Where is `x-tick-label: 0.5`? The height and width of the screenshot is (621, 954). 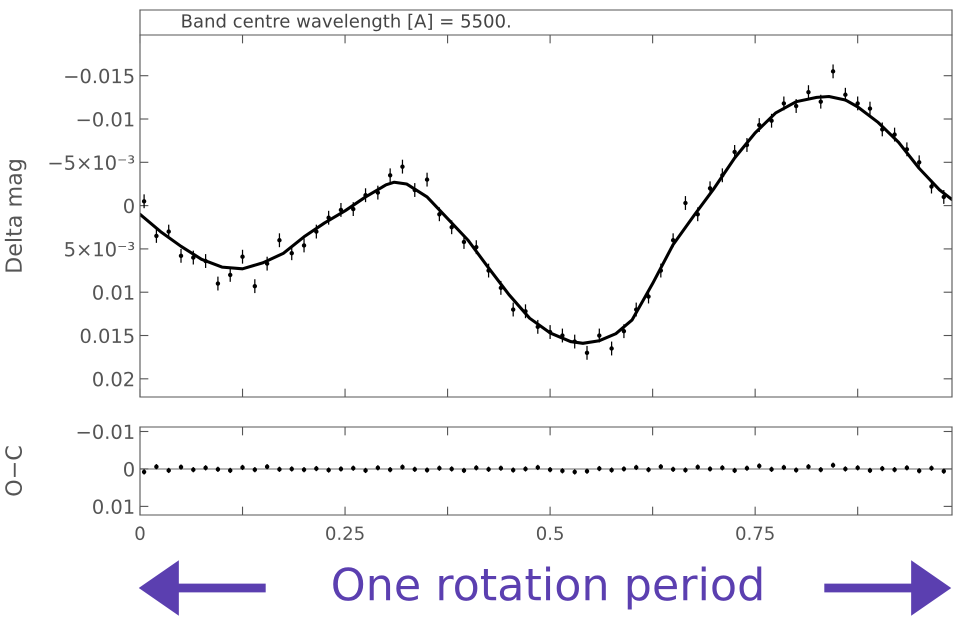 x-tick-label: 0.5 is located at coordinates (549, 533).